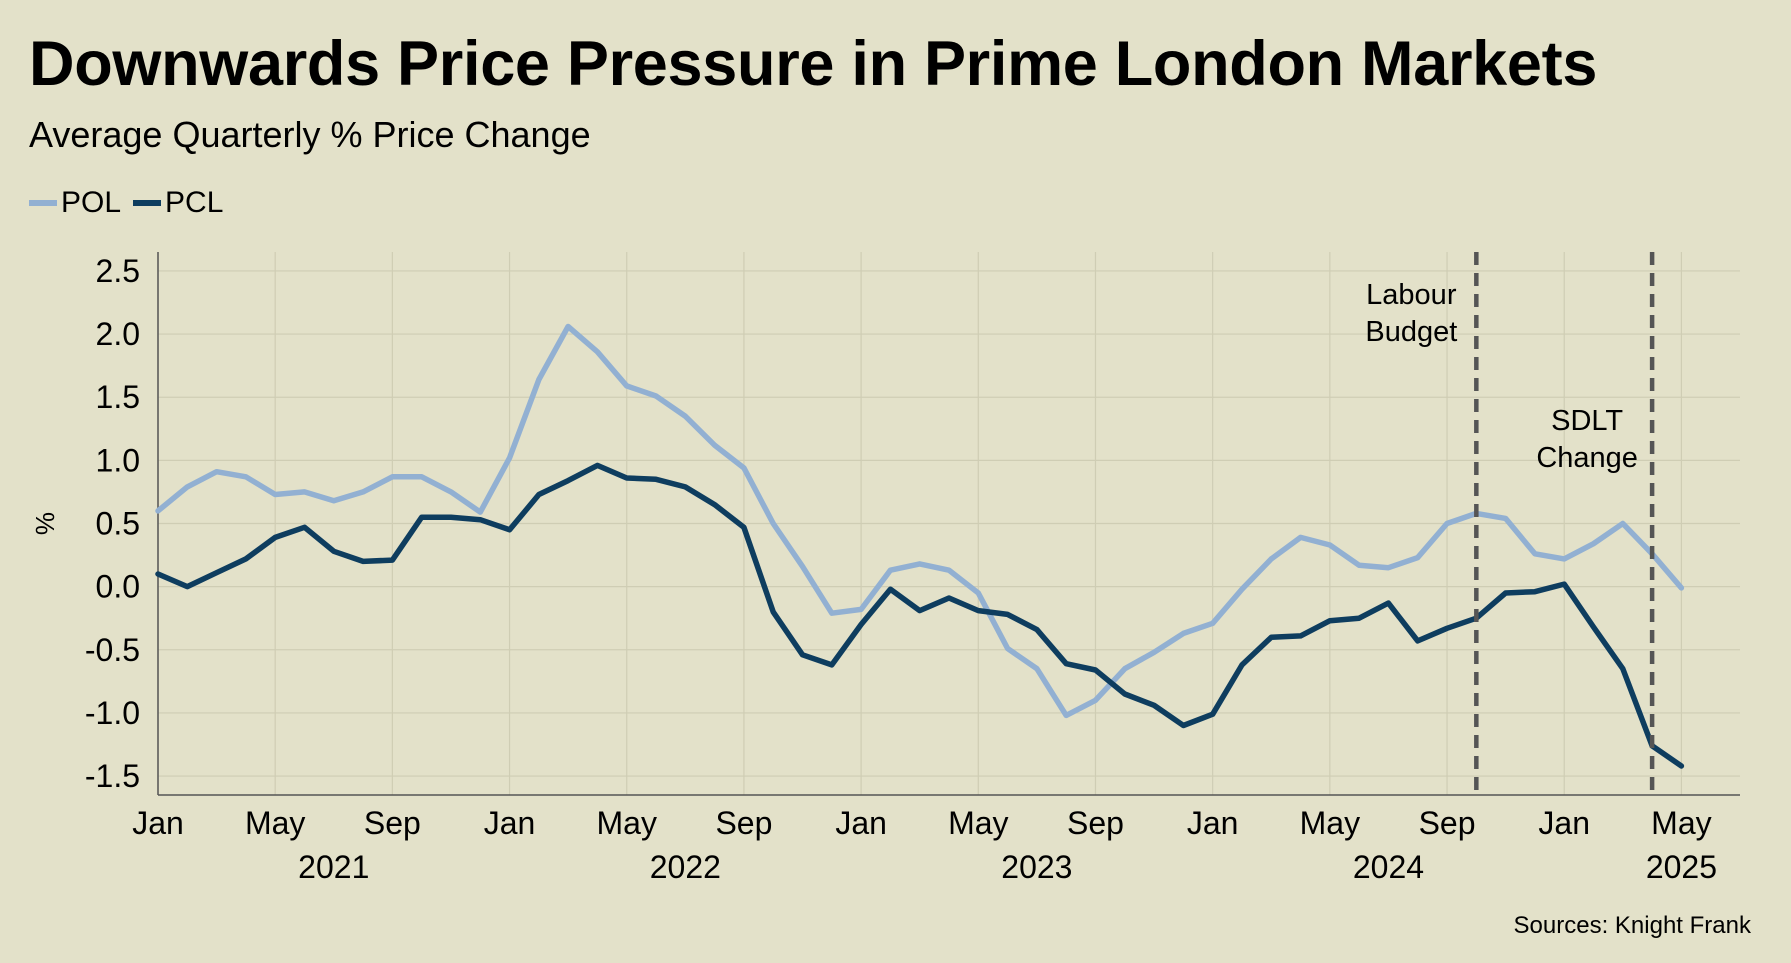 The width and height of the screenshot is (1791, 963). Describe the element at coordinates (45, 523) in the screenshot. I see `y-axis-title: %` at that location.